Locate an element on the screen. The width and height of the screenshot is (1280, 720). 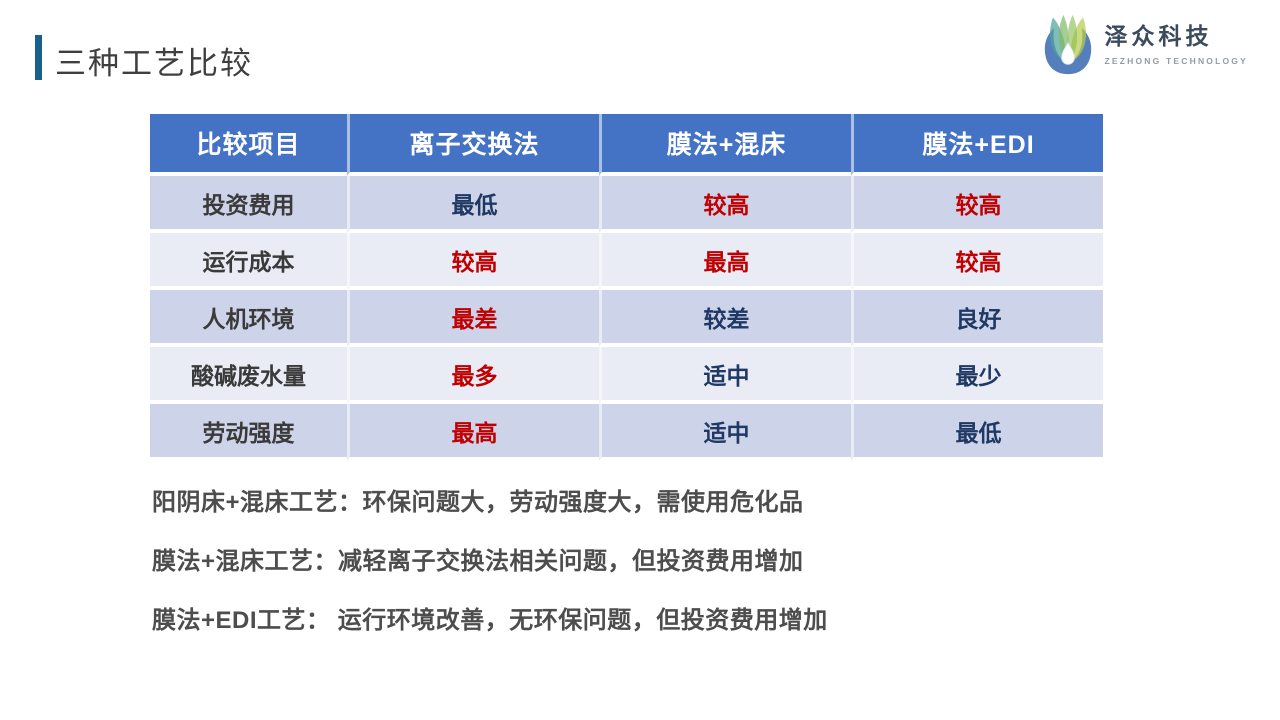
header-cell-membrane-edi: 膜法+EDI is located at coordinates (977, 145).